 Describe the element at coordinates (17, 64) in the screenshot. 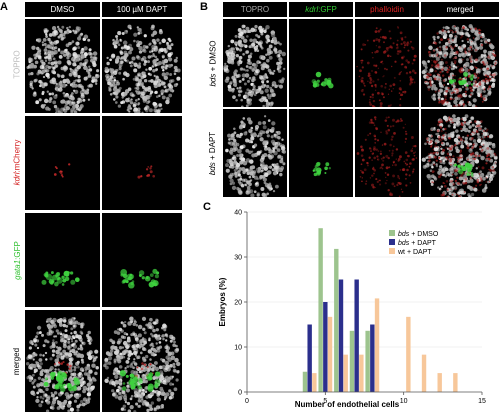

I see `panel-a-row-label-topro: TOPRO` at that location.